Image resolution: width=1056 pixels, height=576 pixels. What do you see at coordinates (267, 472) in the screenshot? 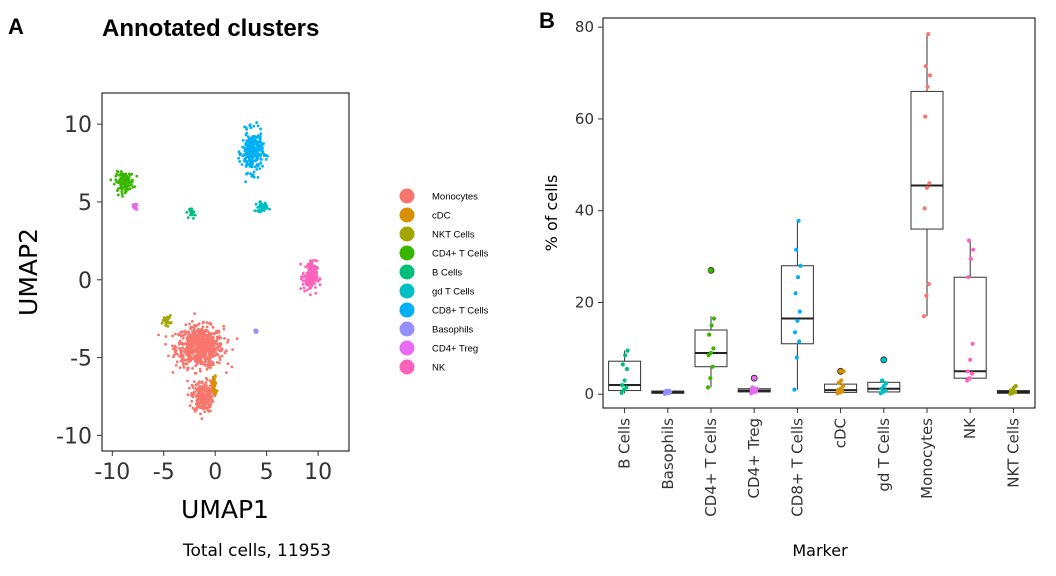
I see `umap-x-tick-label: 5` at bounding box center [267, 472].